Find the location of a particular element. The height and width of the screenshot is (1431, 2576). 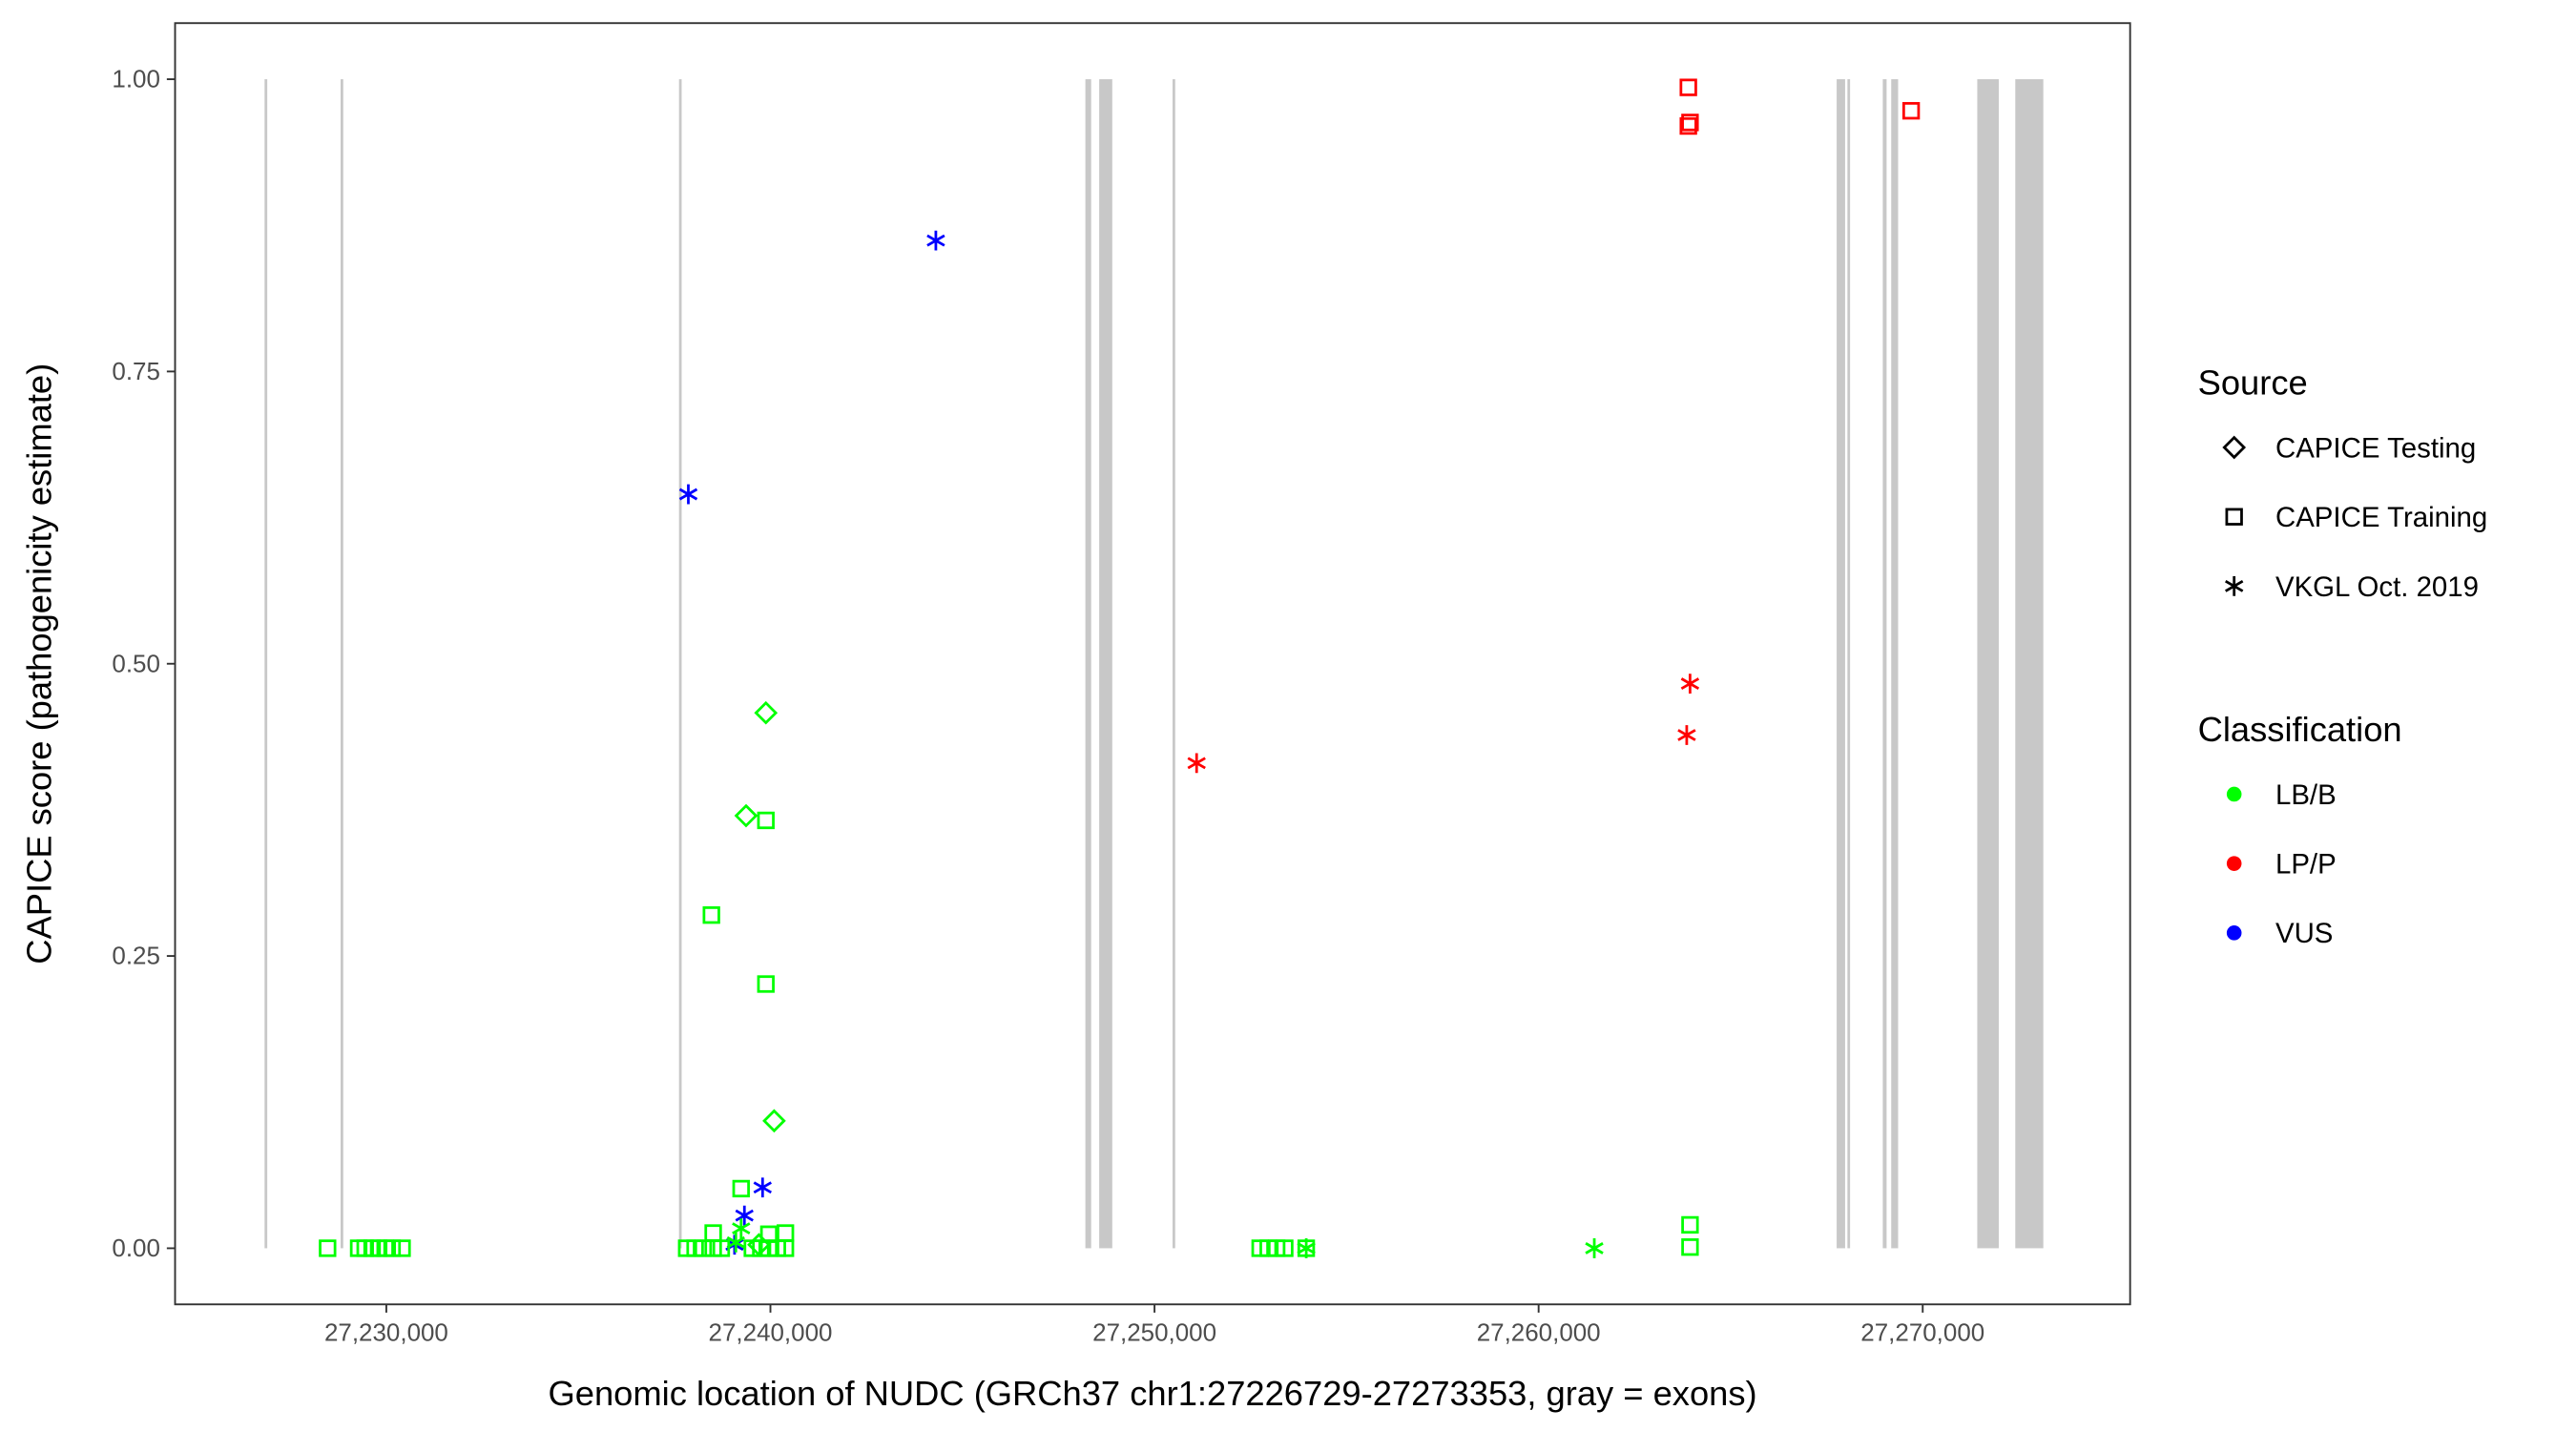

legend-key-asterisk-icon is located at coordinates (2234, 586).